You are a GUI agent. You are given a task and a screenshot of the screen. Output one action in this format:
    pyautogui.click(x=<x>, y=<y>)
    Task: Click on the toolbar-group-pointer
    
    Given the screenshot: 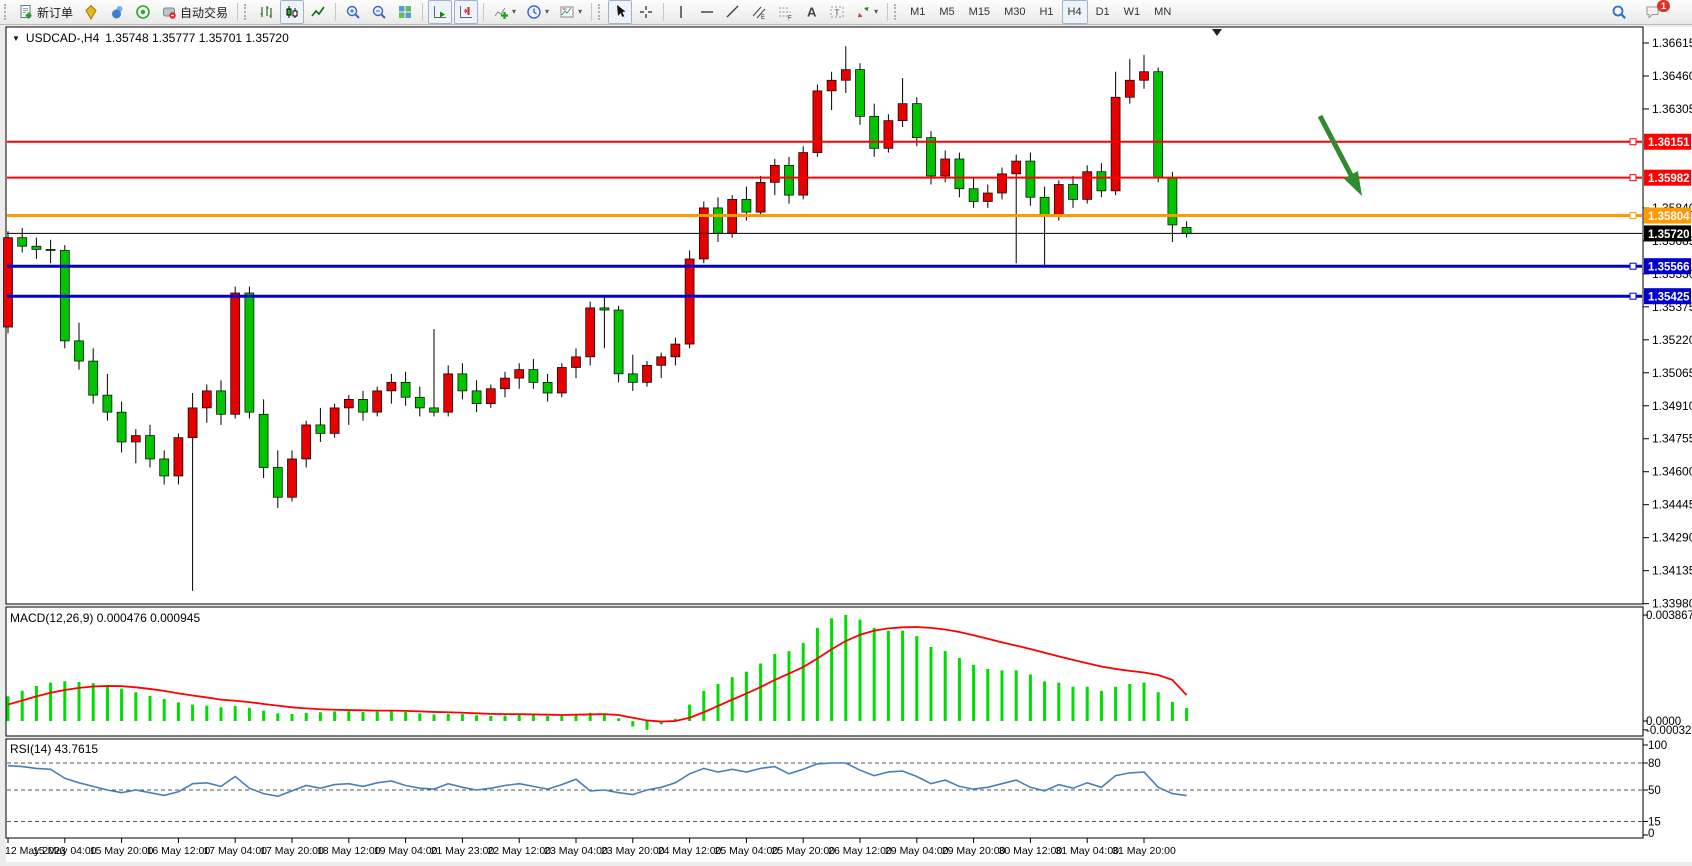 What is the action you would take?
    pyautogui.click(x=633, y=12)
    